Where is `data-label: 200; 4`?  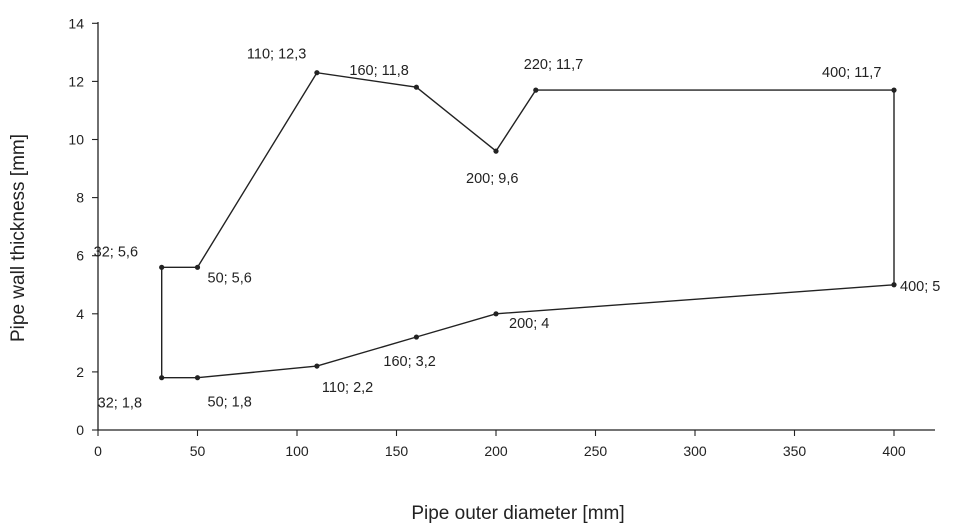 data-label: 200; 4 is located at coordinates (529, 324).